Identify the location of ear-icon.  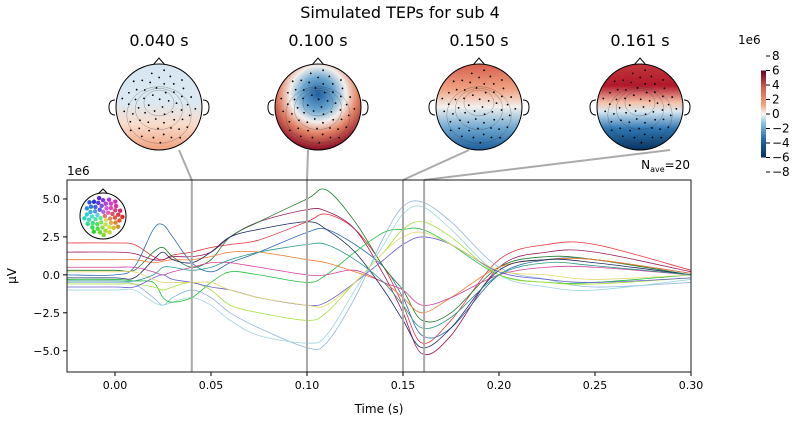
(318, 107).